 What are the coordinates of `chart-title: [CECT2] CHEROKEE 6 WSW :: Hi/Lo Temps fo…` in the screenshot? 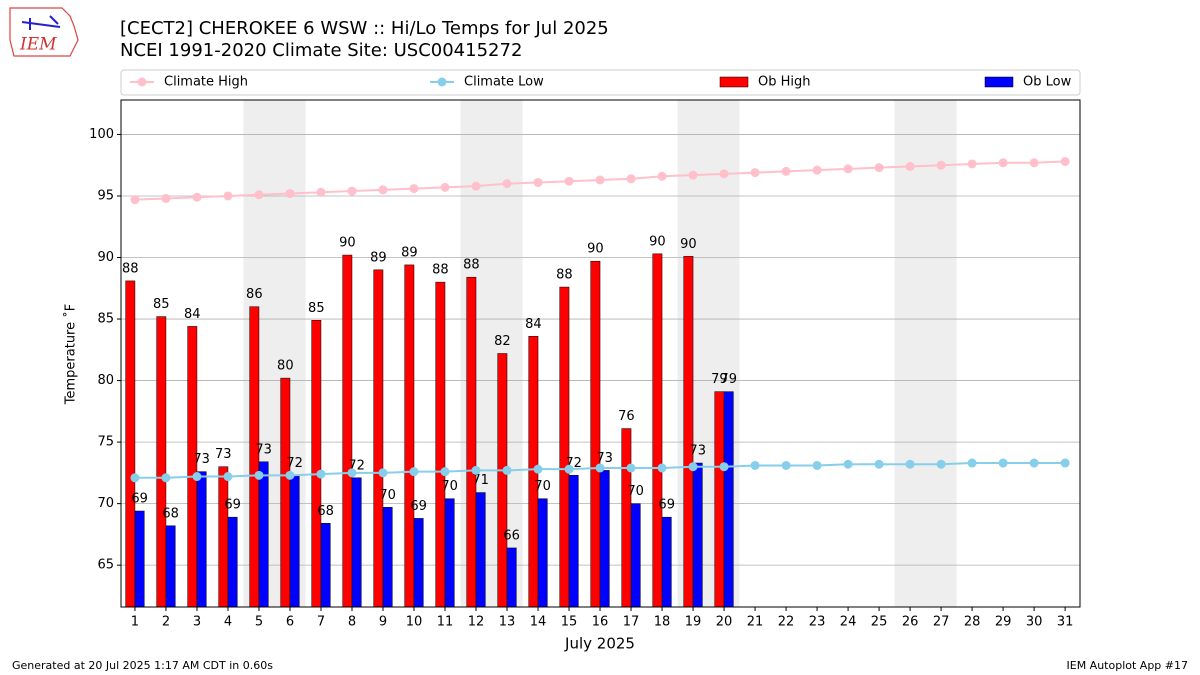 It's located at (364, 28).